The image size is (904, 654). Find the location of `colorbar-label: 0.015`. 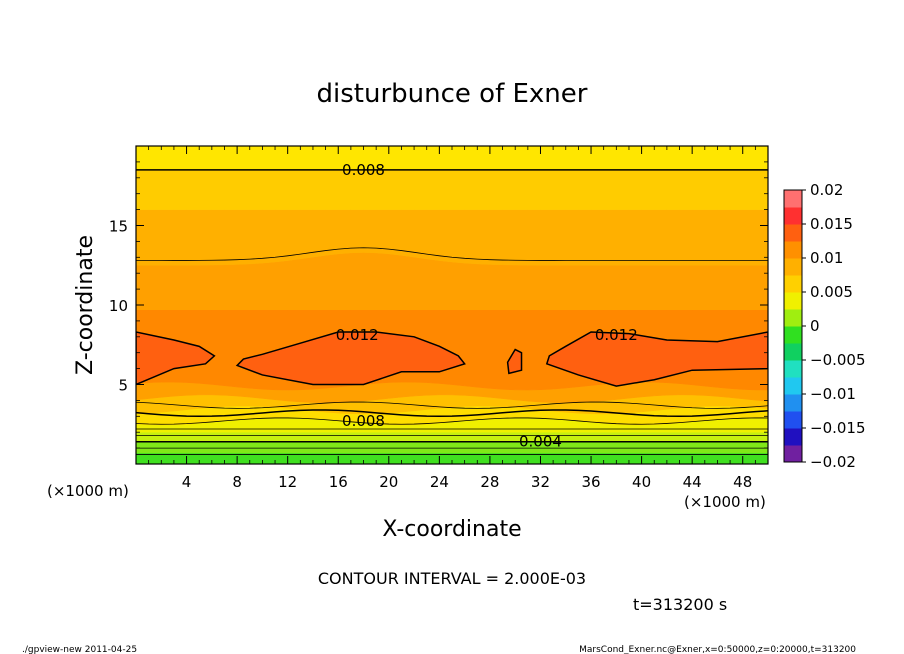

colorbar-label: 0.015 is located at coordinates (831, 224).